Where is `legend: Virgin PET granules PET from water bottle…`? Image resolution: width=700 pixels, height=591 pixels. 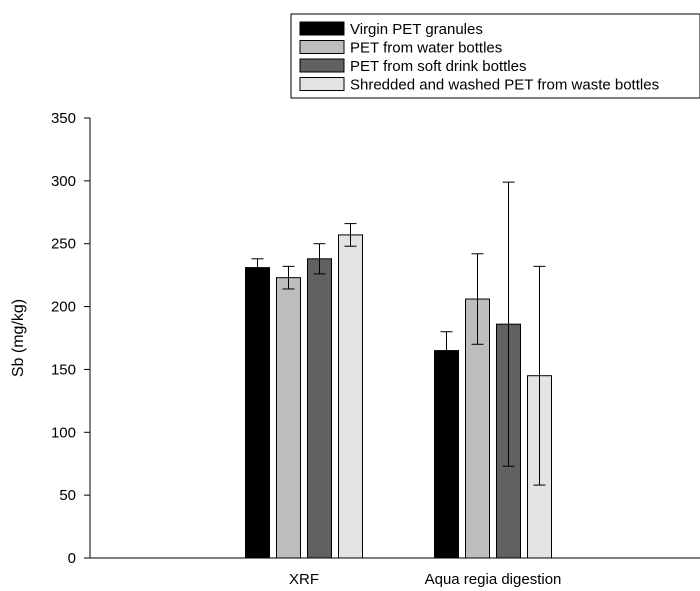 legend: Virgin PET granules PET from water bottle… is located at coordinates (495, 56).